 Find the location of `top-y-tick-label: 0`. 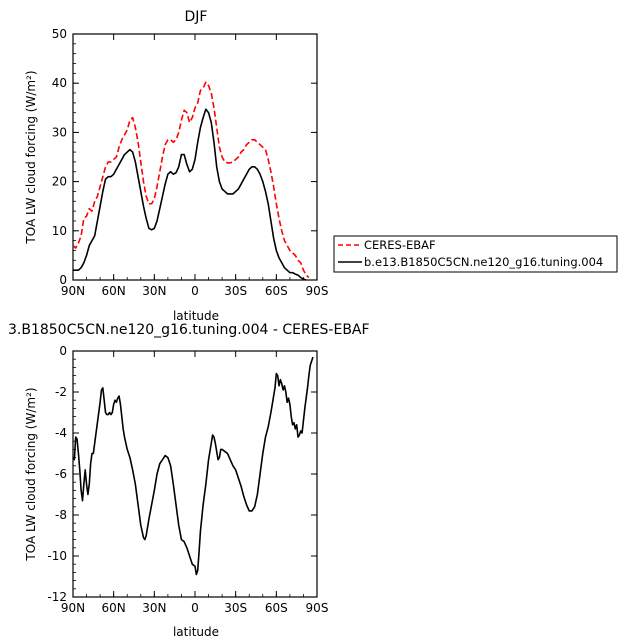

top-y-tick-label: 0 is located at coordinates (63, 280).